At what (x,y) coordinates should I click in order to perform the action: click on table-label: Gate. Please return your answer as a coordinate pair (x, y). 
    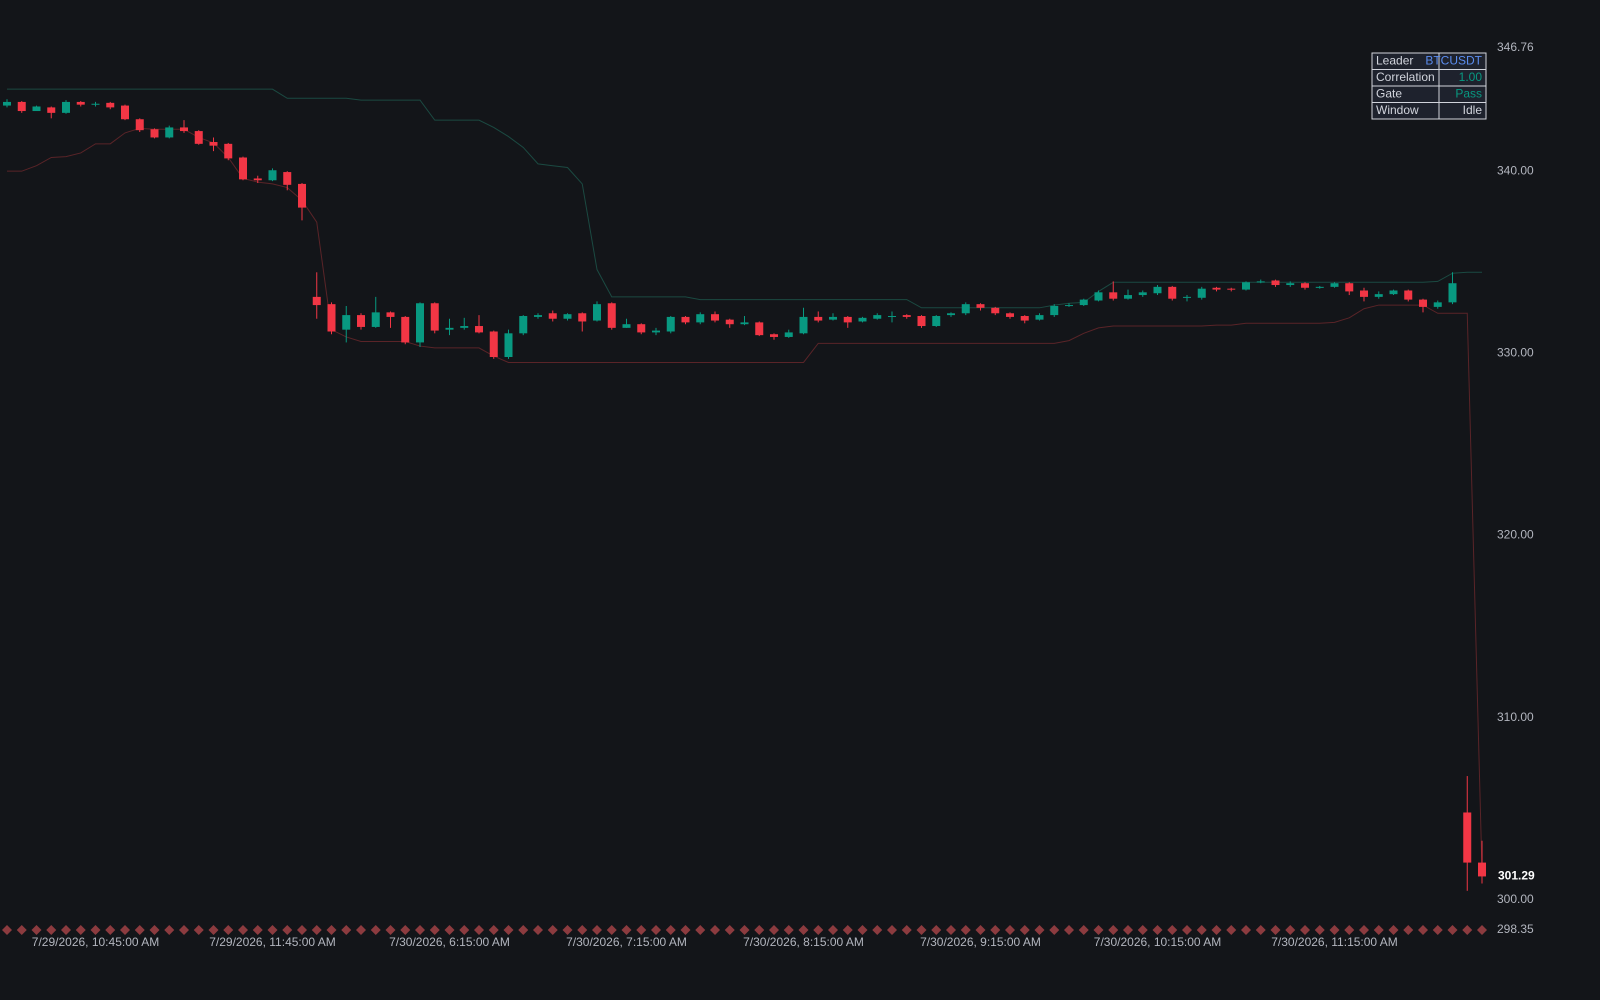
    Looking at the image, I should click on (1389, 93).